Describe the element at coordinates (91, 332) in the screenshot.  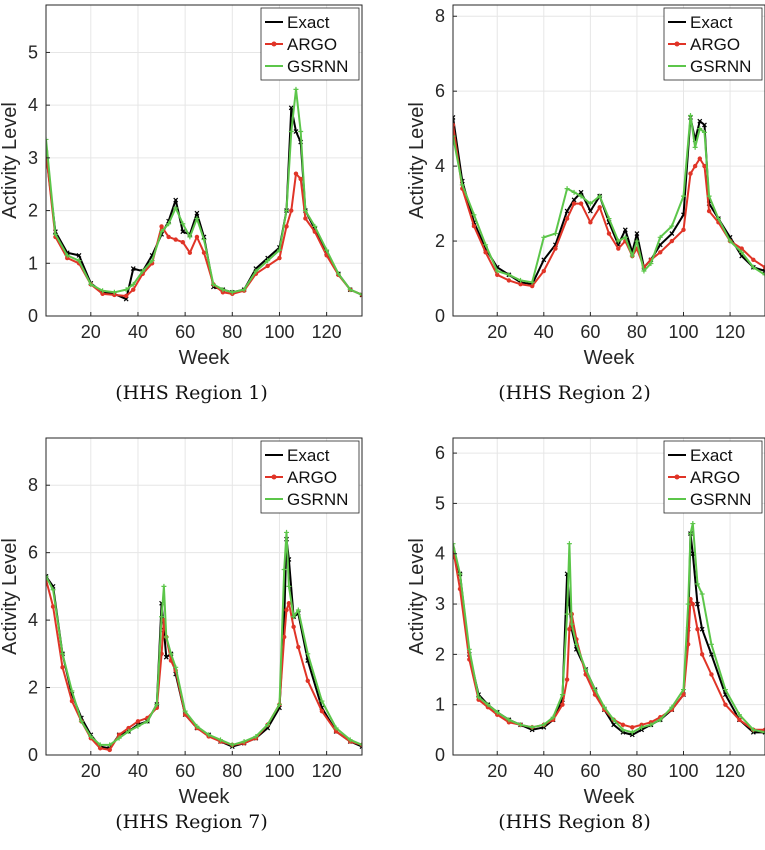
I see `x-tick-label: 20` at that location.